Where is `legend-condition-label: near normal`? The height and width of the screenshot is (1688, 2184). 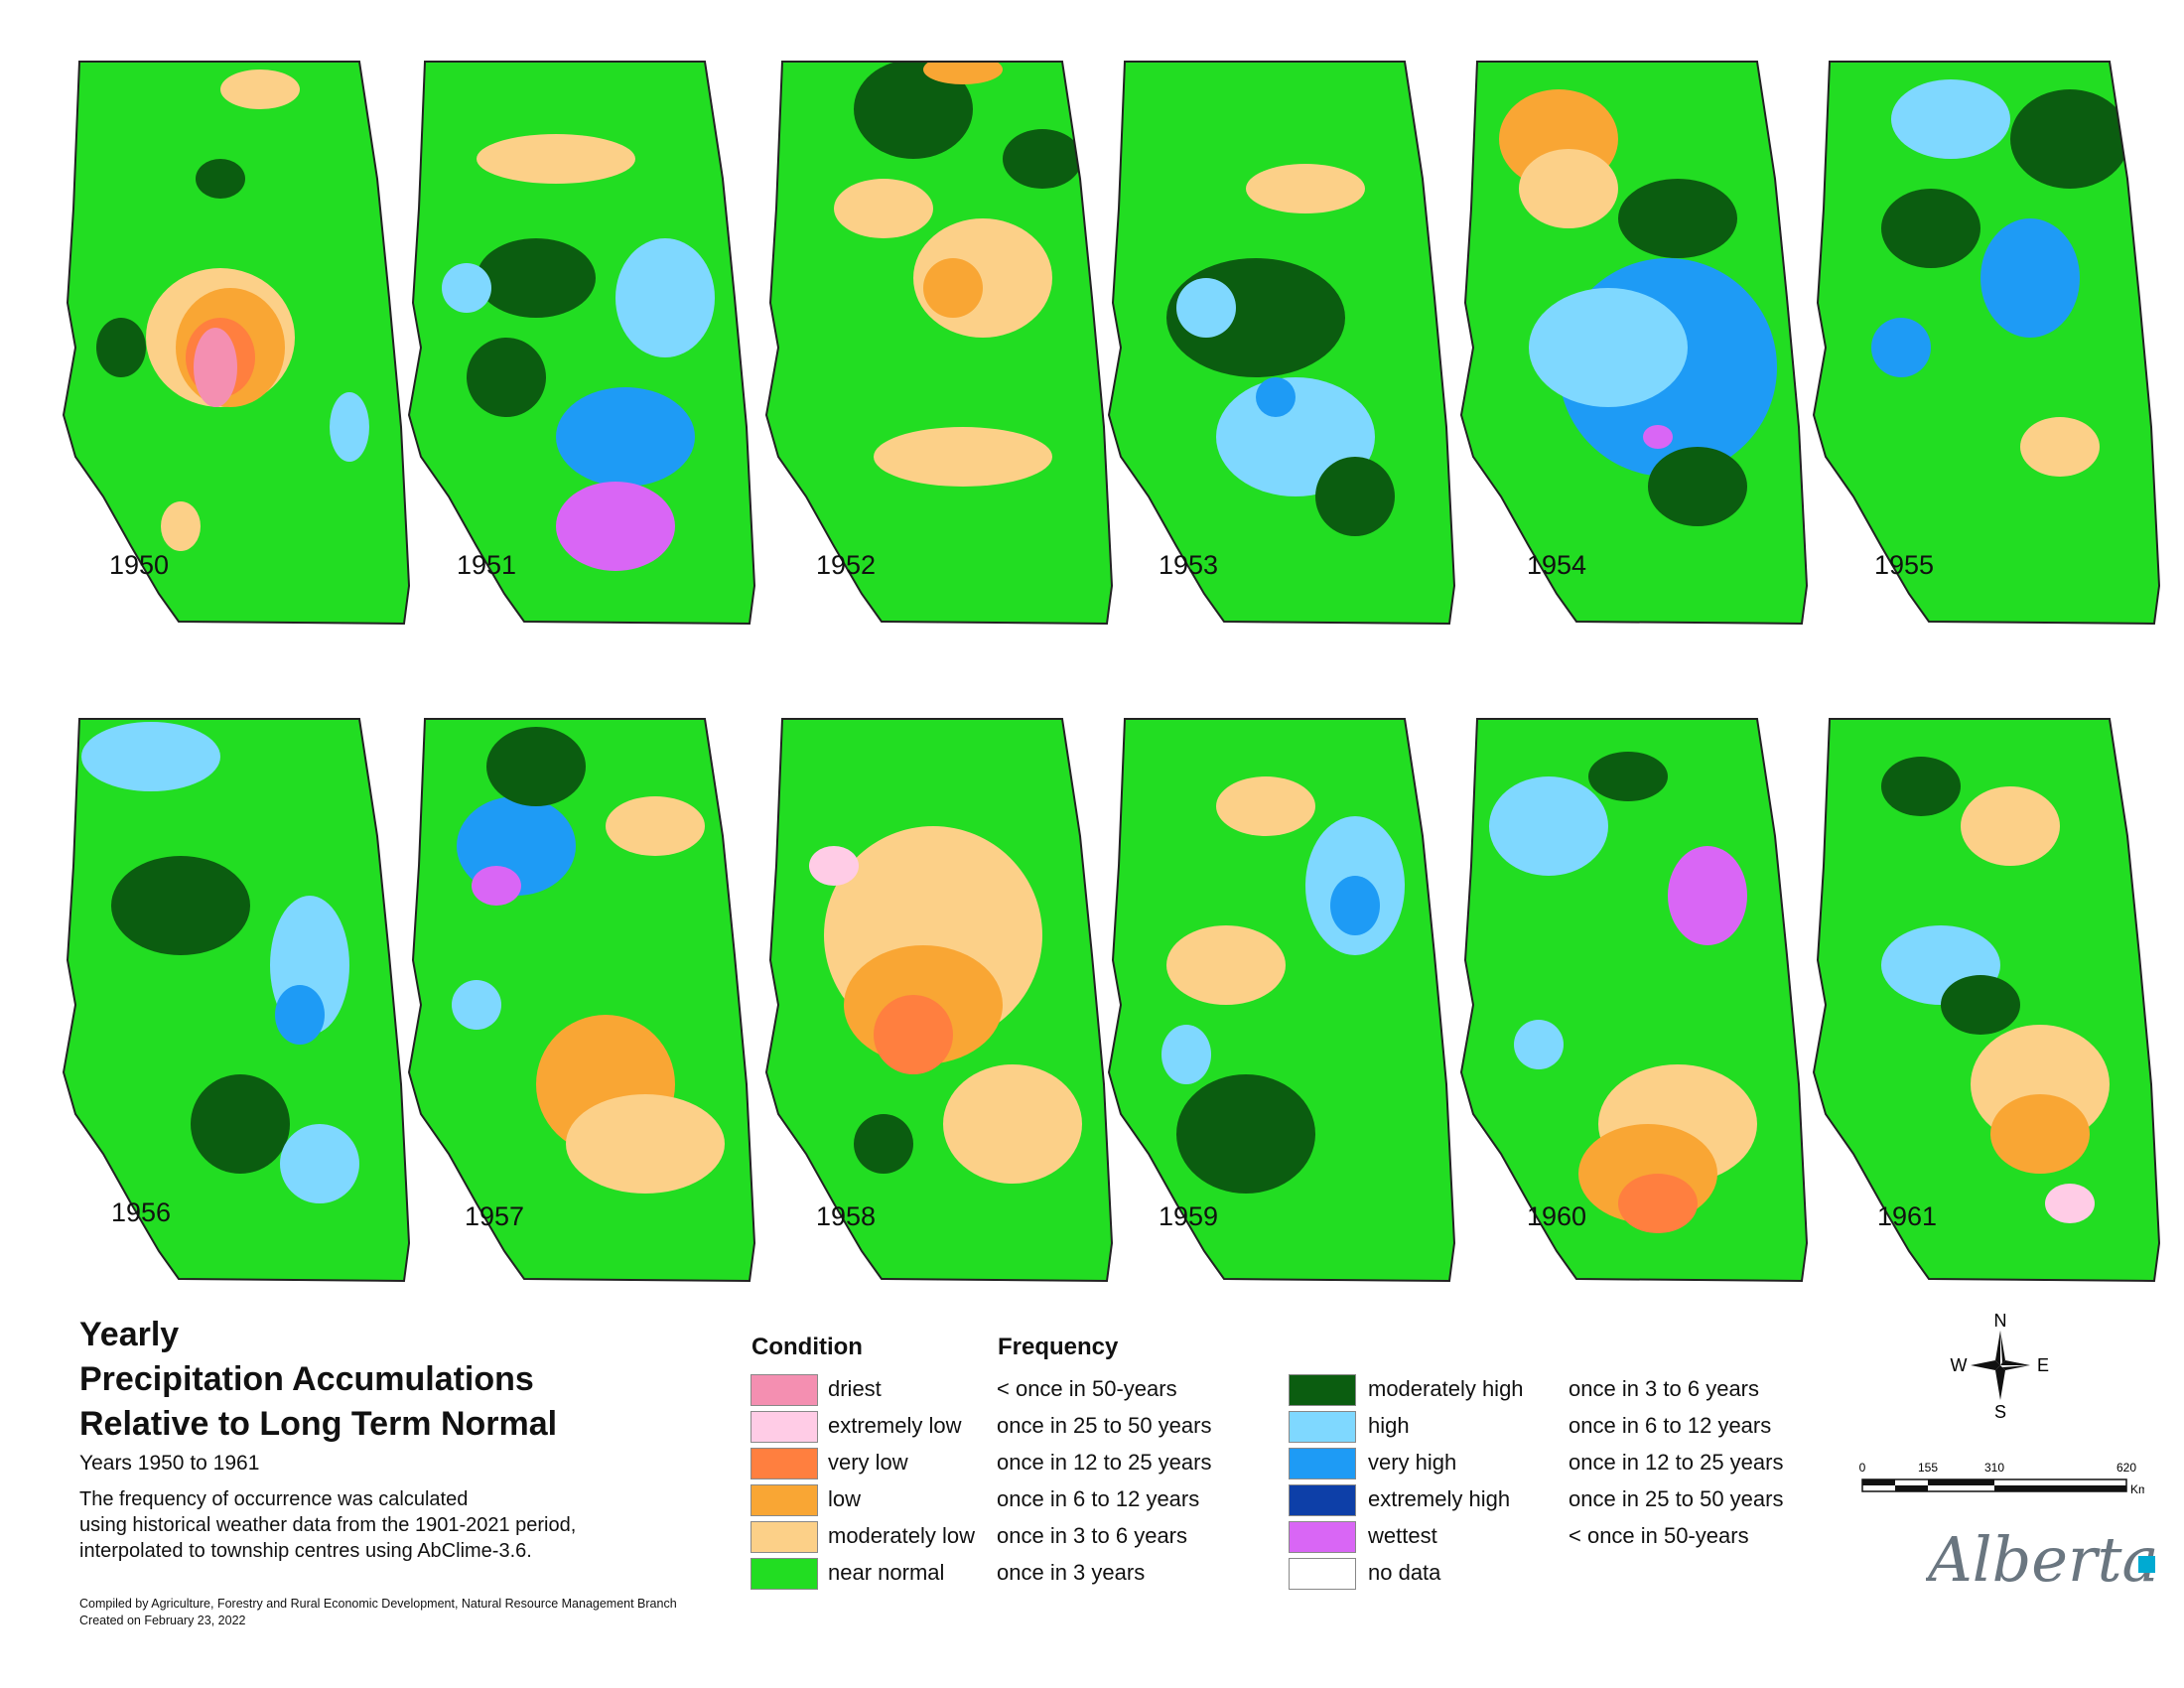
legend-condition-label: near normal is located at coordinates (886, 1572).